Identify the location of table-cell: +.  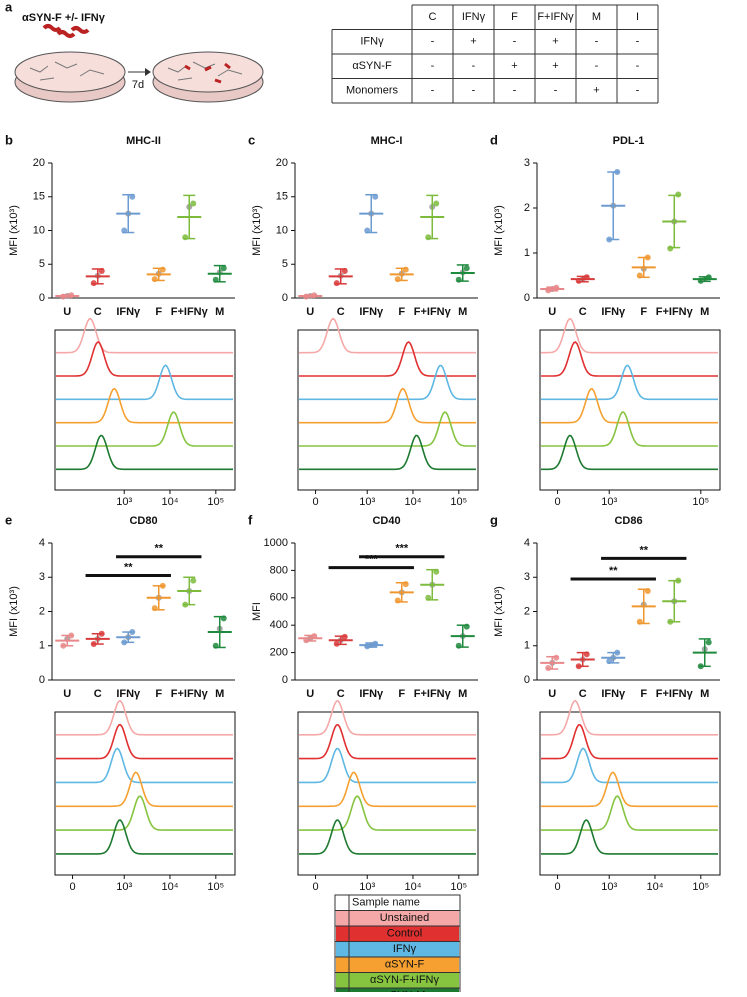
(555, 66).